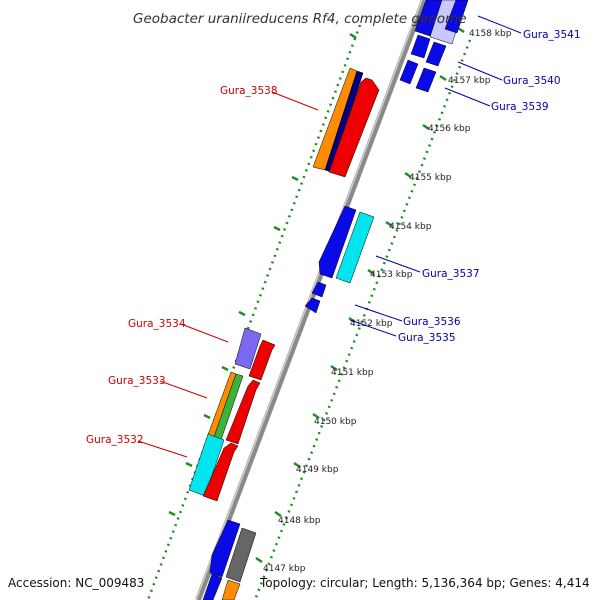  Describe the element at coordinates (115, 440) in the screenshot. I see `gene-label-gura-3532: Gura_3532` at that location.